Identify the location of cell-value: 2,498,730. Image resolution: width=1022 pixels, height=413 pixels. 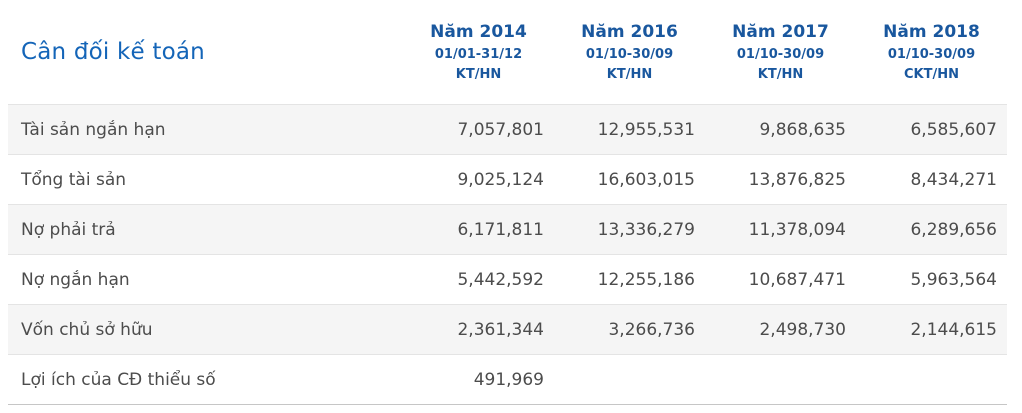
(802, 329).